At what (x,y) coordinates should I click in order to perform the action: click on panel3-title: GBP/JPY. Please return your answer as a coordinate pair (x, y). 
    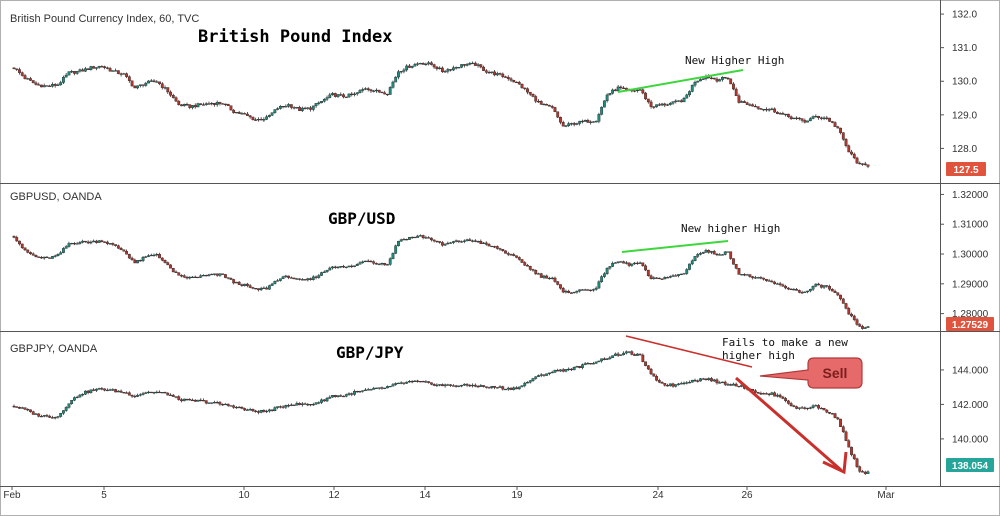
    Looking at the image, I should click on (370, 352).